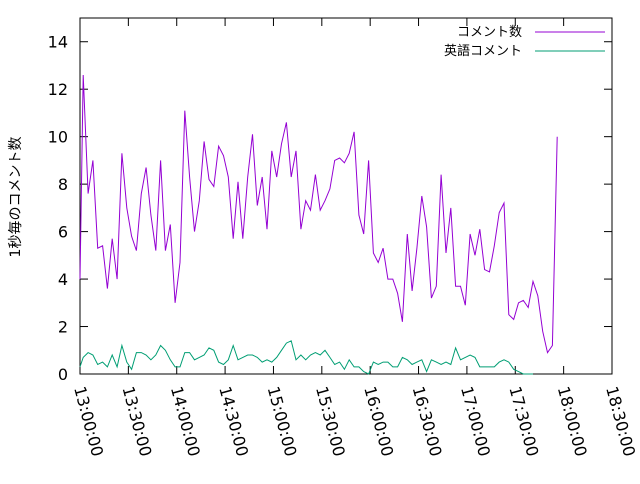 This screenshot has height=484, width=640. What do you see at coordinates (63, 374) in the screenshot?
I see `y-tick-label: 0` at bounding box center [63, 374].